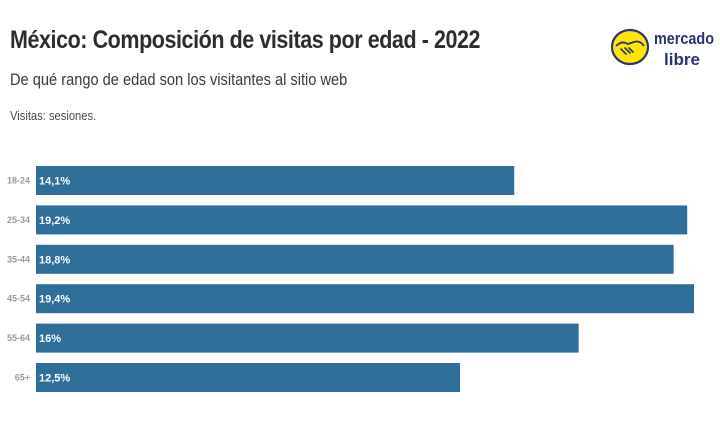 This screenshot has width=720, height=430. What do you see at coordinates (50, 339) in the screenshot?
I see `value-label: 16%` at bounding box center [50, 339].